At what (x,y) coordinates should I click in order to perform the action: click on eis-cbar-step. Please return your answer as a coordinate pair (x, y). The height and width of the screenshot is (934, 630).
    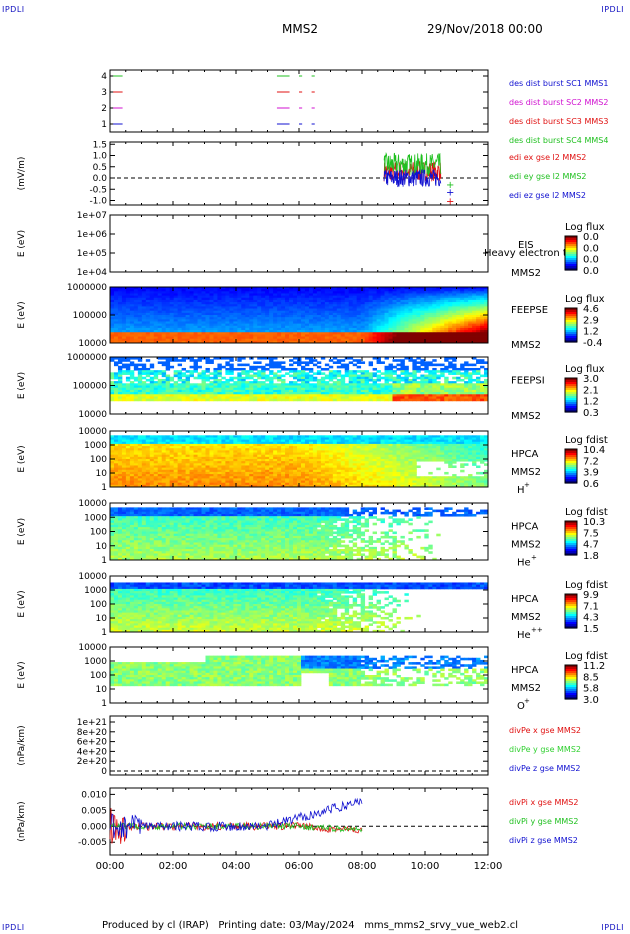
    Looking at the image, I should click on (571, 257).